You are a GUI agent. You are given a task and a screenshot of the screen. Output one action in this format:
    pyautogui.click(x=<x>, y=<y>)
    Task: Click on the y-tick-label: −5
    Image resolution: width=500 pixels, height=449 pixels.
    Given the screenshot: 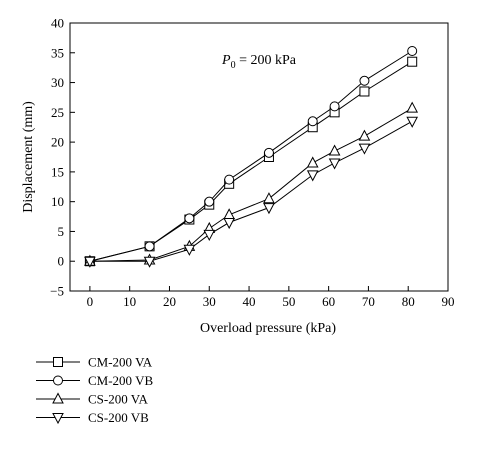 What is the action you would take?
    pyautogui.click(x=57, y=291)
    